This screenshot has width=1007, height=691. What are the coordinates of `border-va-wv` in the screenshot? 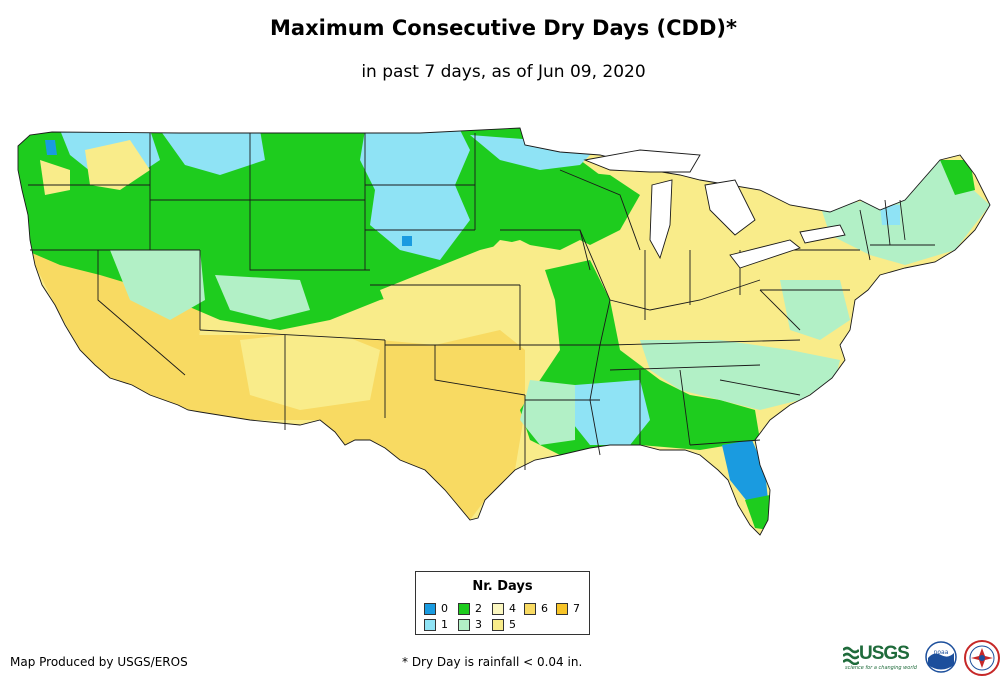 It's located at (780, 310).